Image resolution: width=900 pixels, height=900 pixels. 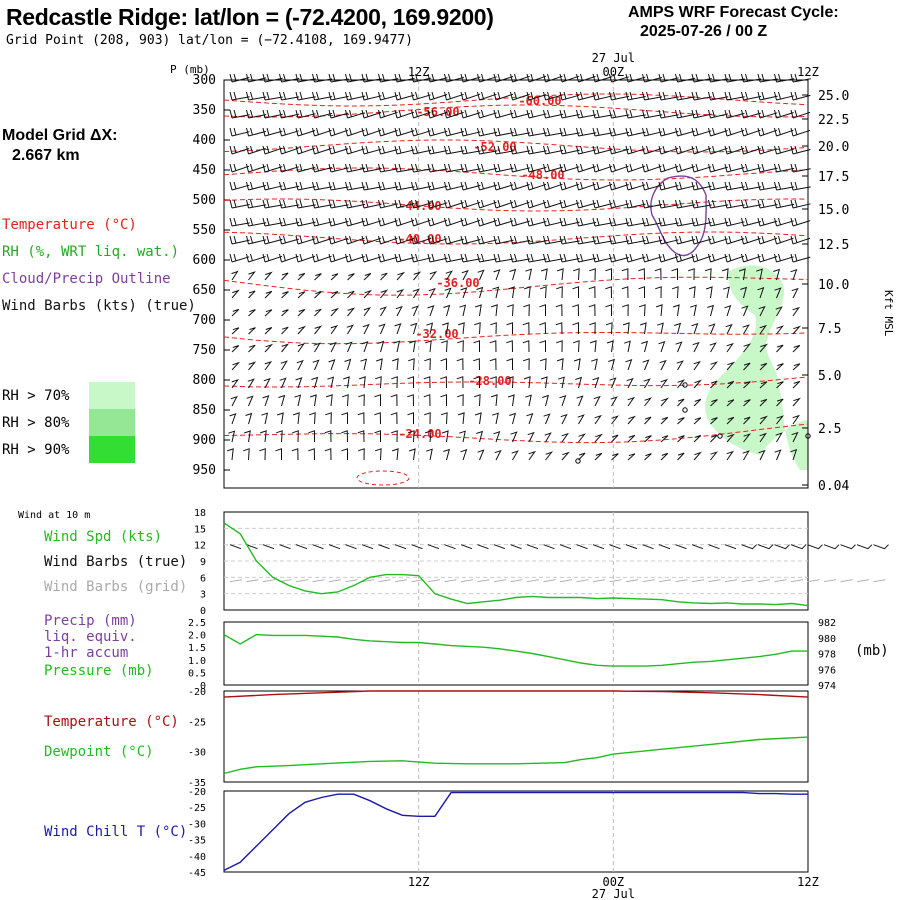 I want to click on windchill-frame, so click(x=516, y=831).